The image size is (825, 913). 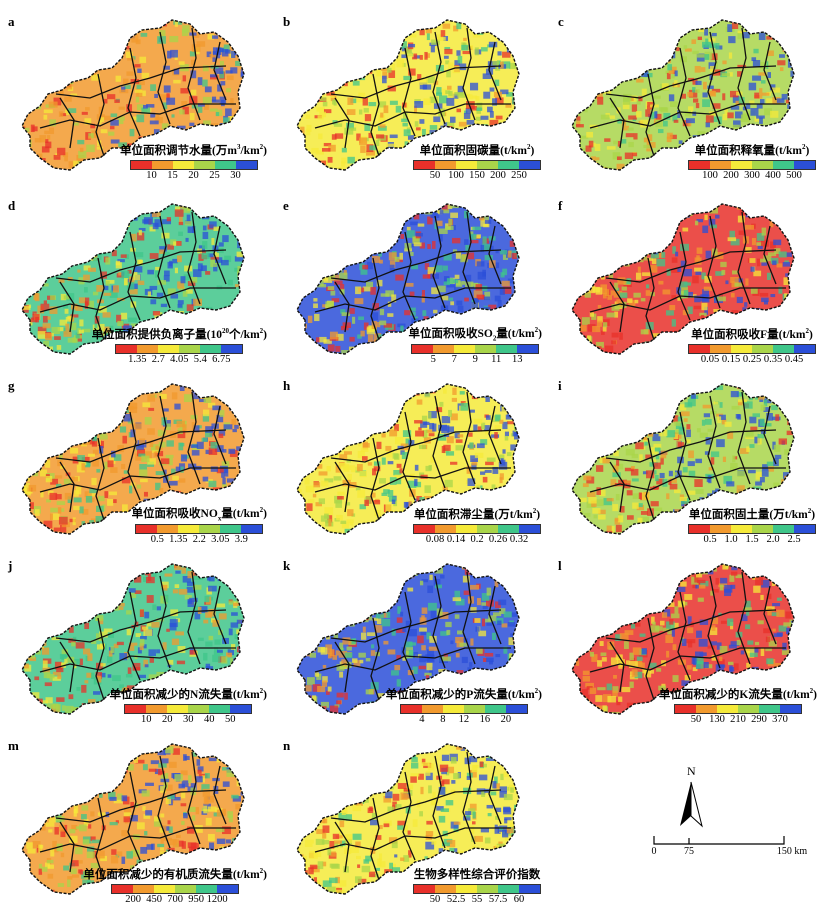 I want to click on legend: 单位面积固土量(万t/km2) 0.5 1.0 1.5 2.0 2.5, so click(x=752, y=526).